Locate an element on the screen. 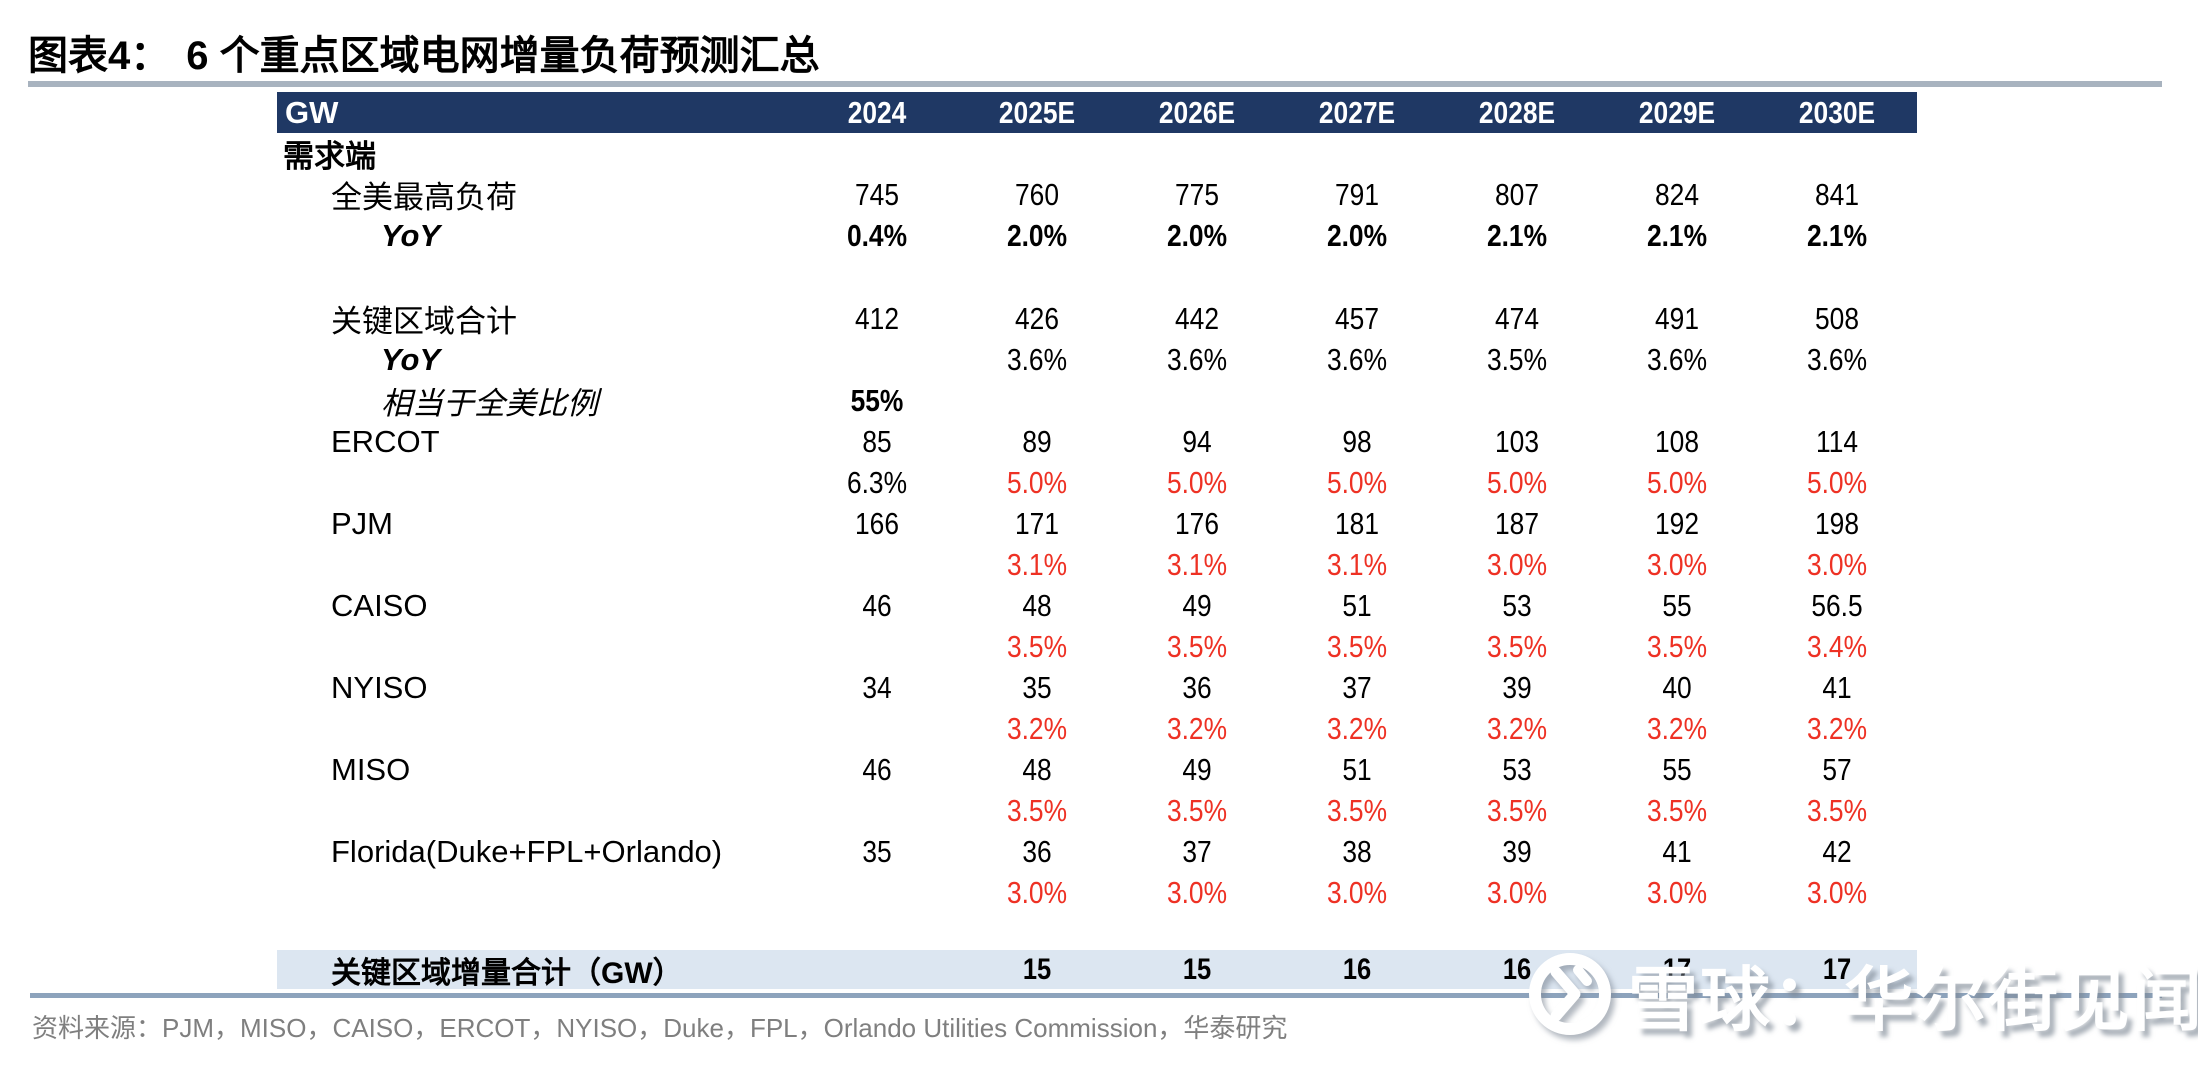 The height and width of the screenshot is (1070, 2198). table-row-8: PJM 166 171 176 181 187 192 198 is located at coordinates (1097, 523).